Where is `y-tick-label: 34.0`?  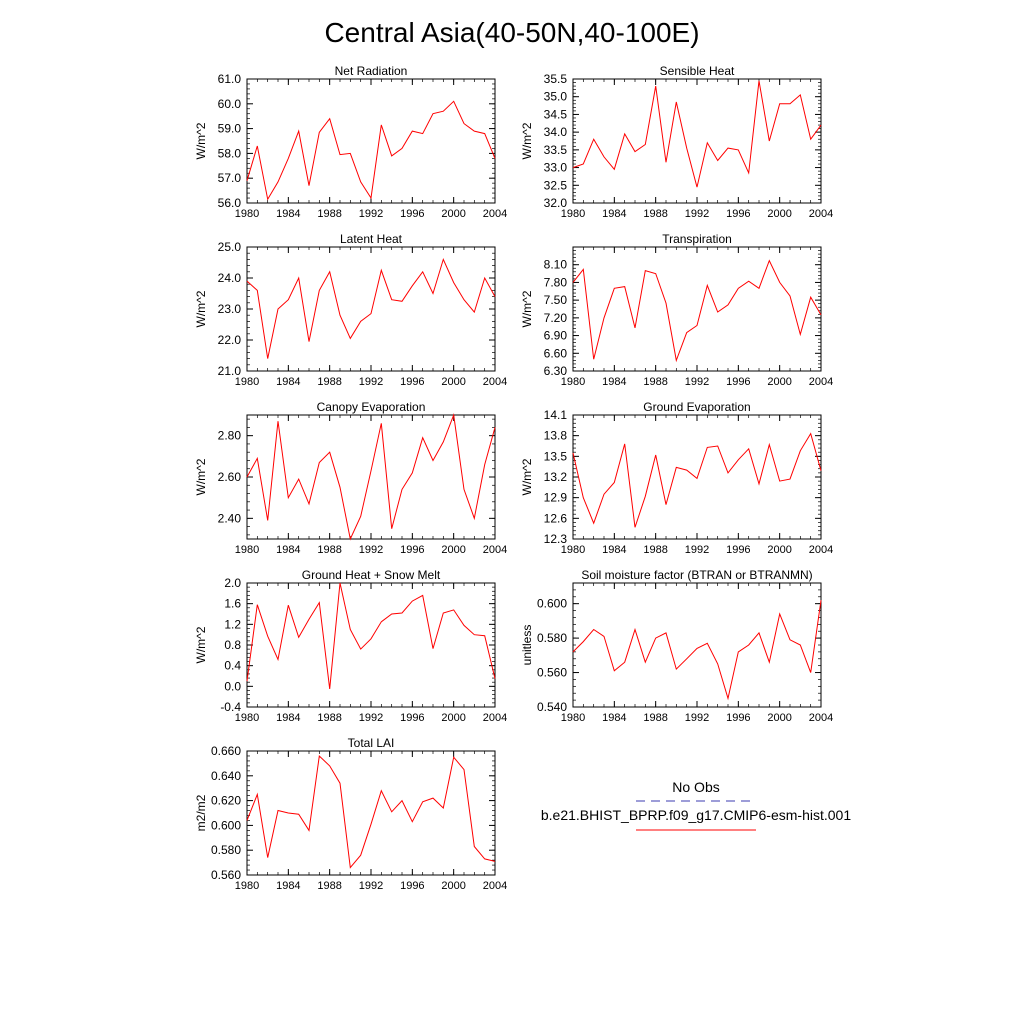 y-tick-label: 34.0 is located at coordinates (556, 132).